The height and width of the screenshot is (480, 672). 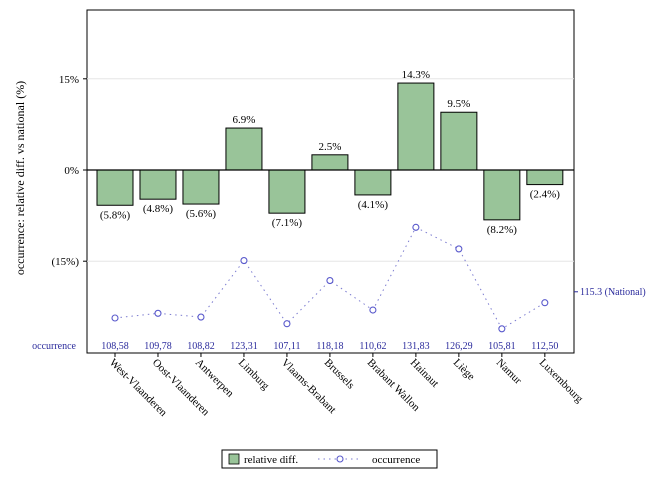 What do you see at coordinates (502, 346) in the screenshot?
I see `occurrence-value: 105,81` at bounding box center [502, 346].